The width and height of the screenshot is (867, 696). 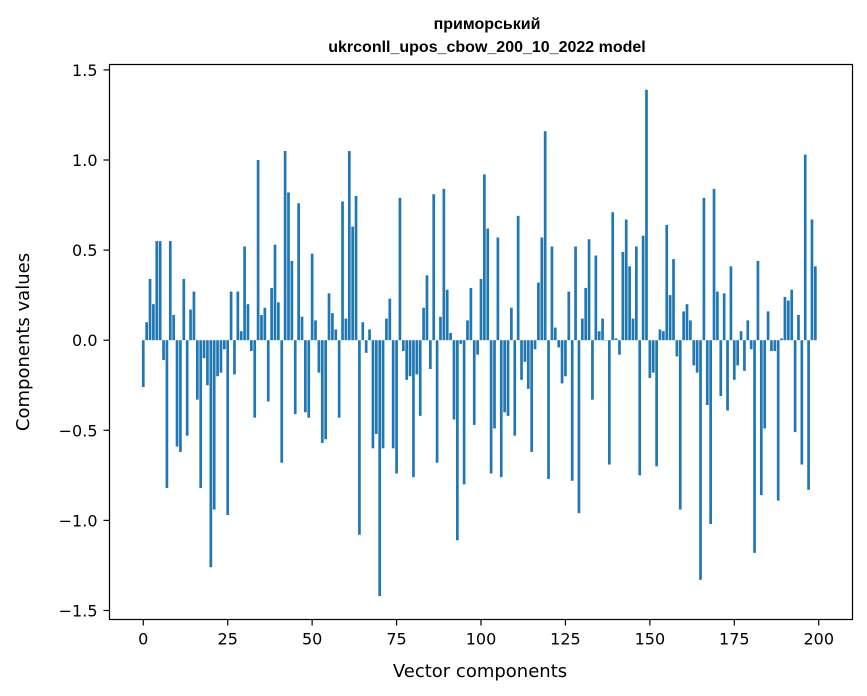 What do you see at coordinates (480, 671) in the screenshot?
I see `x-axis-label: Vector components` at bounding box center [480, 671].